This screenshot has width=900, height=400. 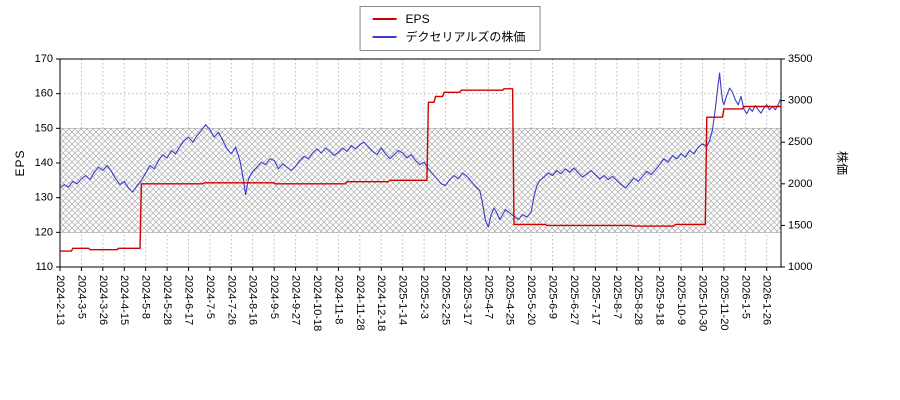 What do you see at coordinates (800, 184) in the screenshot?
I see `y-right-tick-label: 2000` at bounding box center [800, 184].